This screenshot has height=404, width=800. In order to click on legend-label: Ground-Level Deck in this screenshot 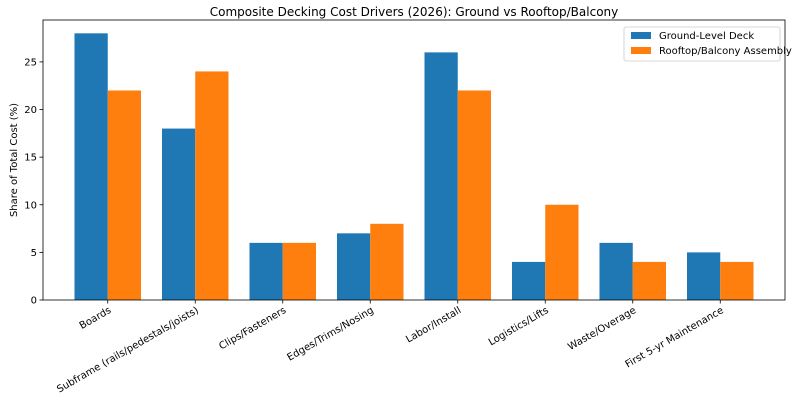, I will do `click(706, 36)`.